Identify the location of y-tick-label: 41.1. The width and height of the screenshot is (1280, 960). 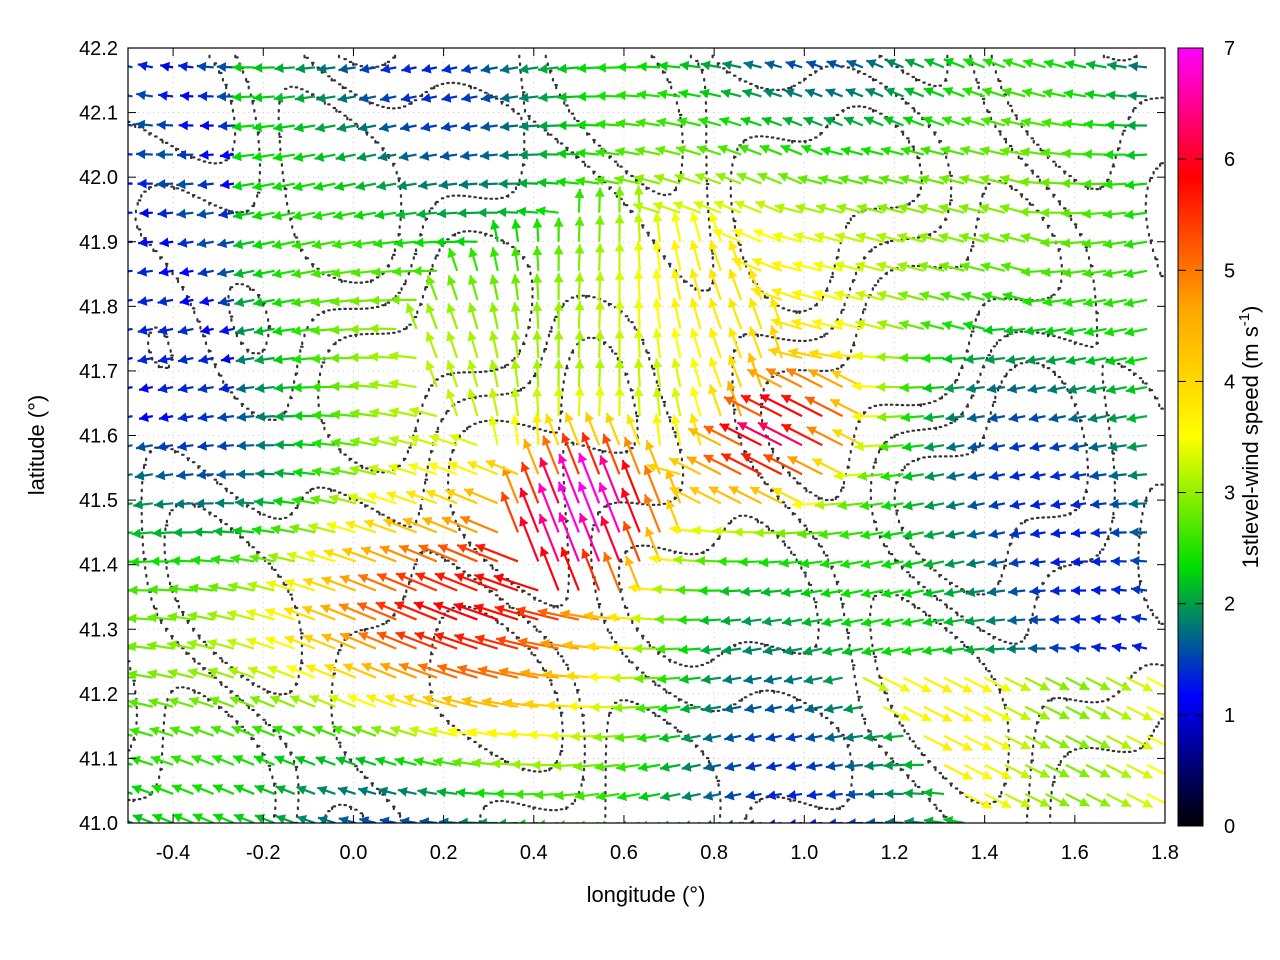
(98, 759).